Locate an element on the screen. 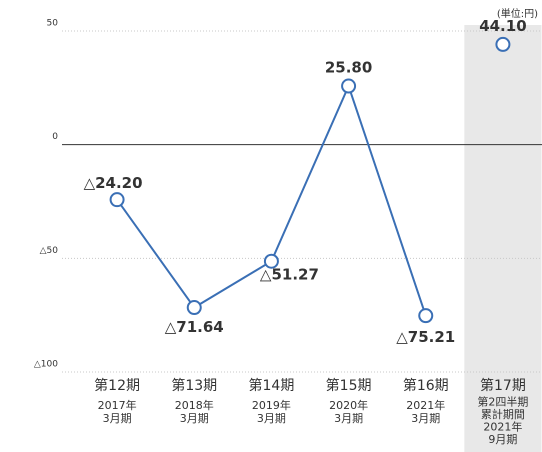  unit-label: (単位:円) is located at coordinates (517, 13).